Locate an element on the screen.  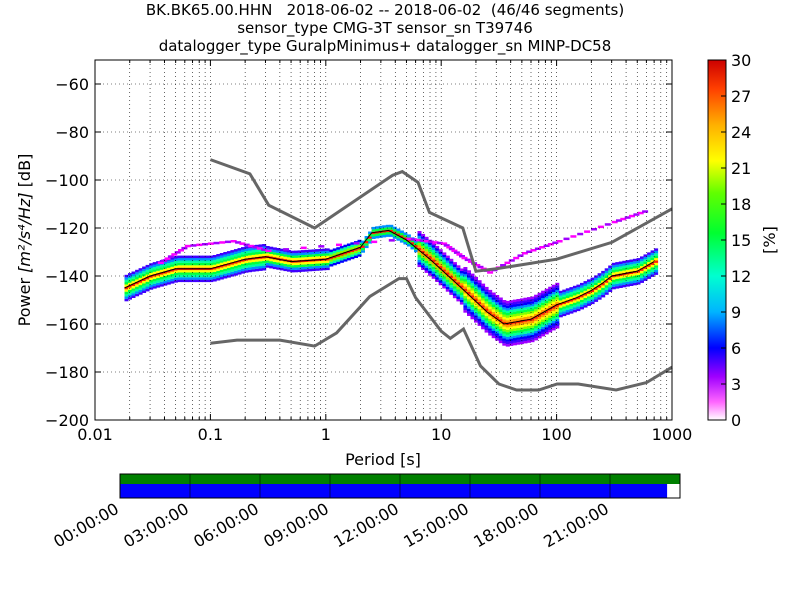
time-tick-label: 12:00:00 is located at coordinates (366, 525).